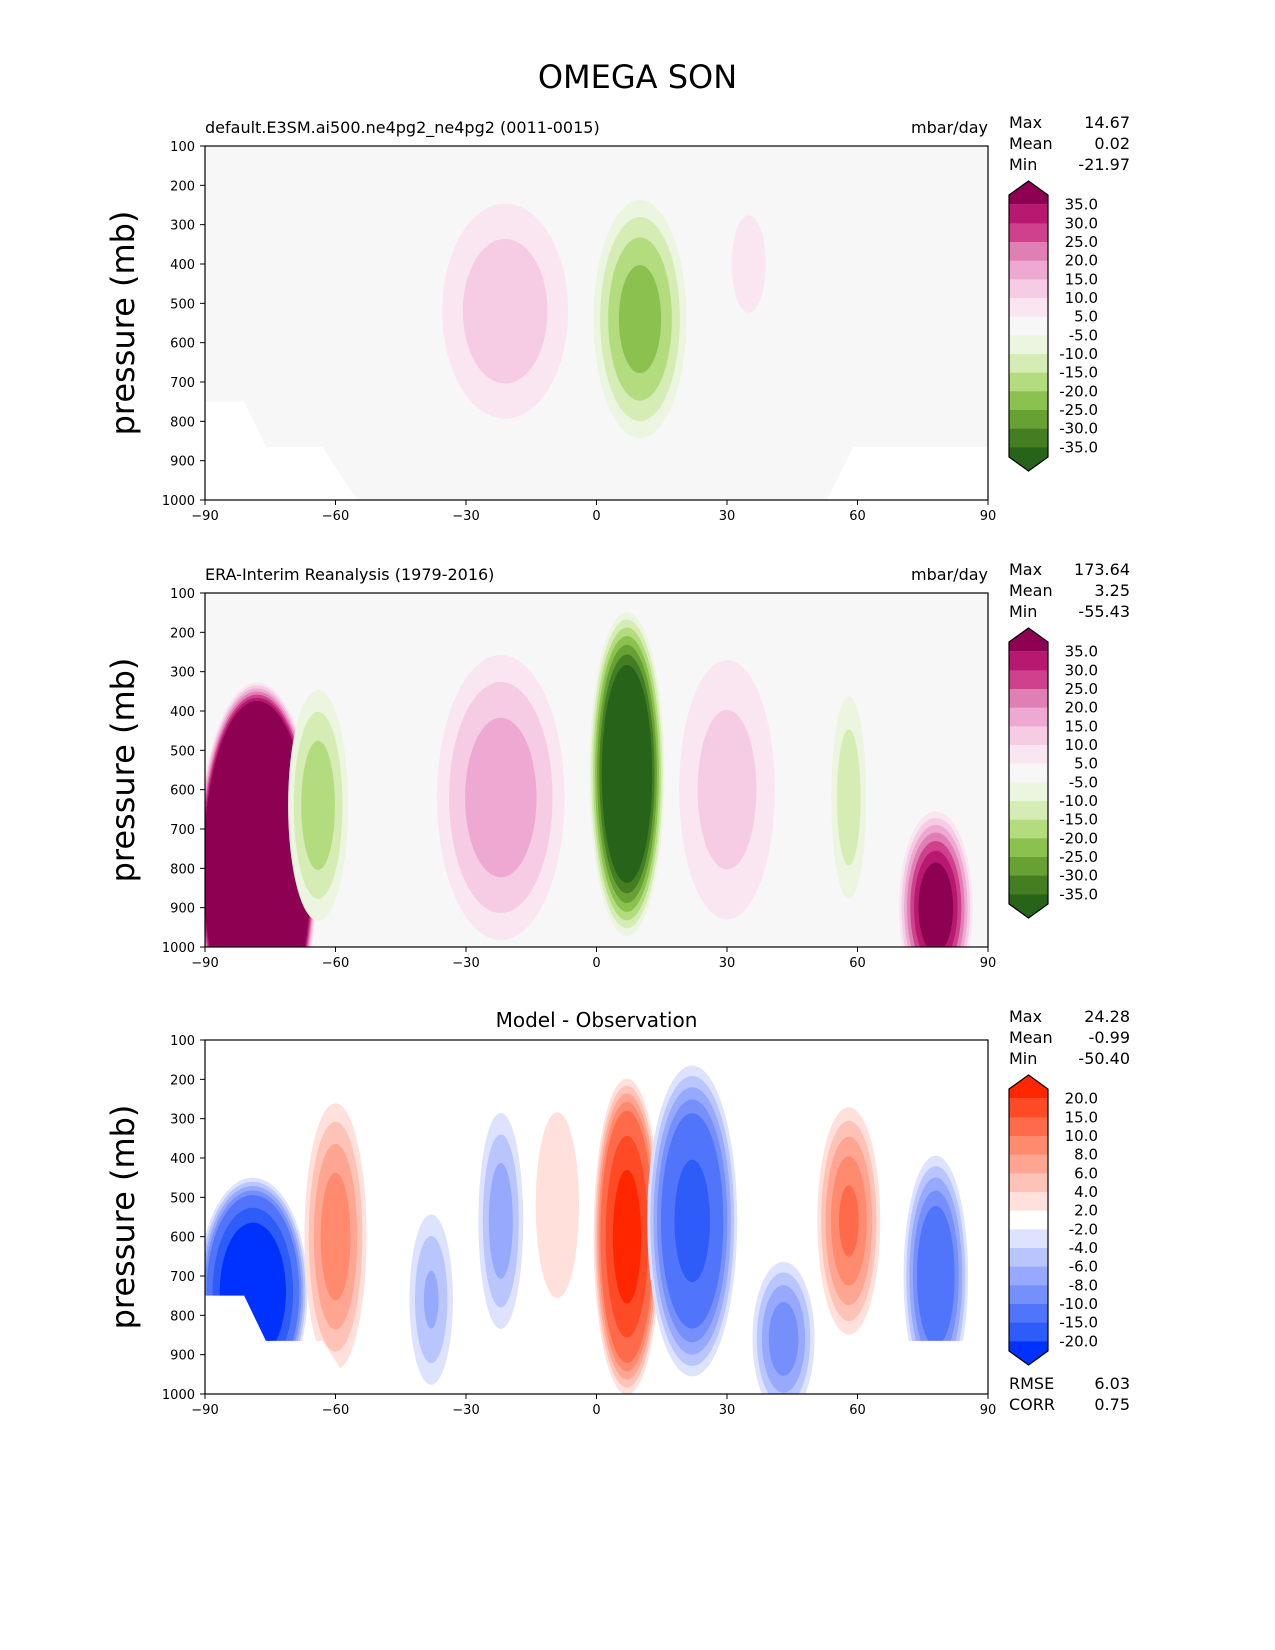  What do you see at coordinates (1107, 1016) in the screenshot?
I see `stat-value: 24.28` at bounding box center [1107, 1016].